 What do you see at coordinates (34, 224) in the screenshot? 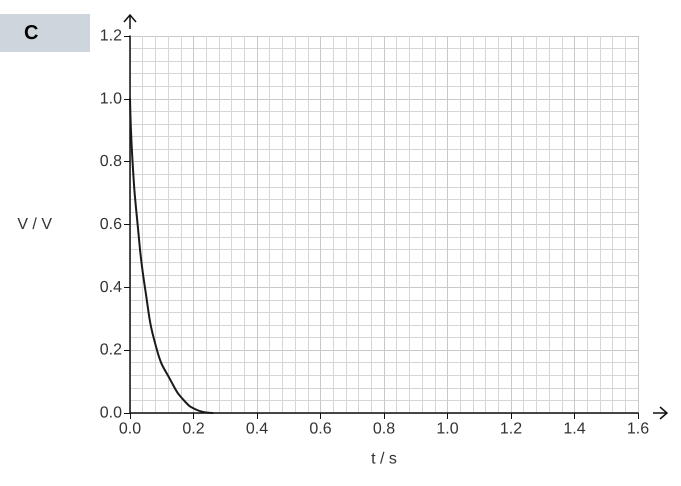
I see `y-axis-title: V / V` at bounding box center [34, 224].